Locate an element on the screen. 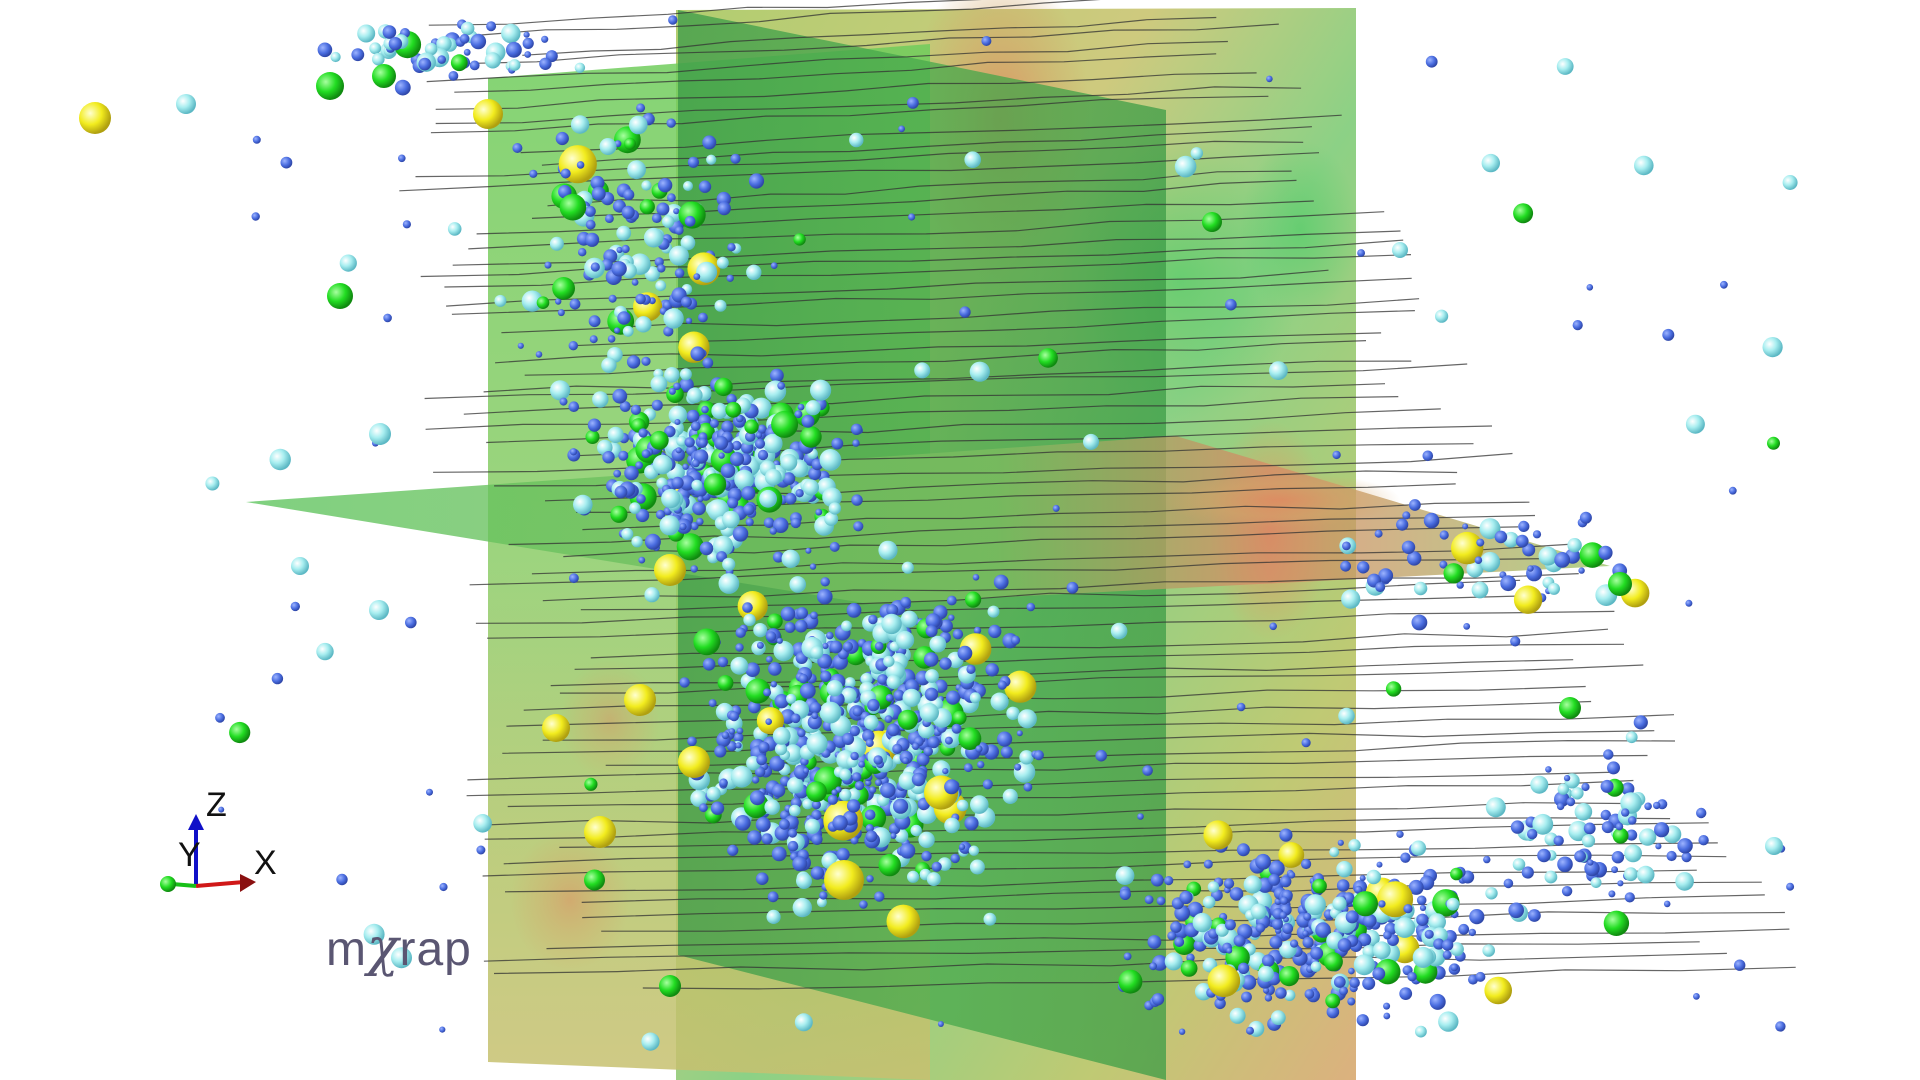 The width and height of the screenshot is (1920, 1080). x-axis-label: X is located at coordinates (265, 863).